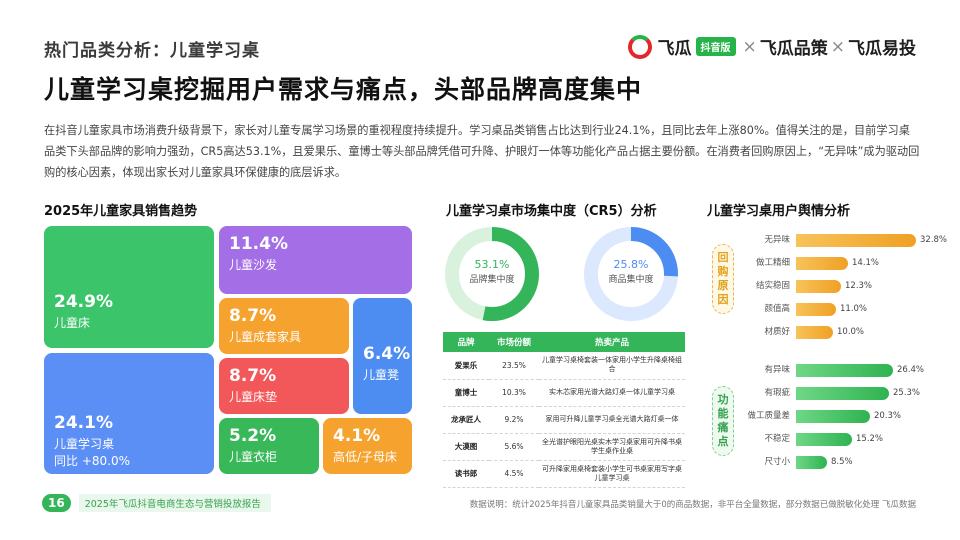  I want to click on bar-row: 11.0%, so click(831, 309).